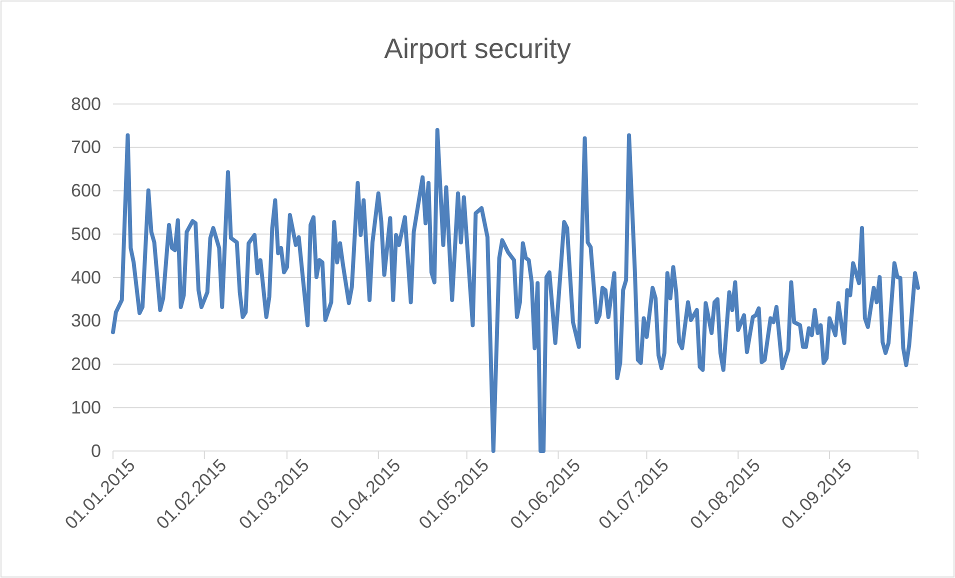 The width and height of the screenshot is (955, 578). Describe the element at coordinates (85, 190) in the screenshot. I see `y-tick-label: 600` at that location.